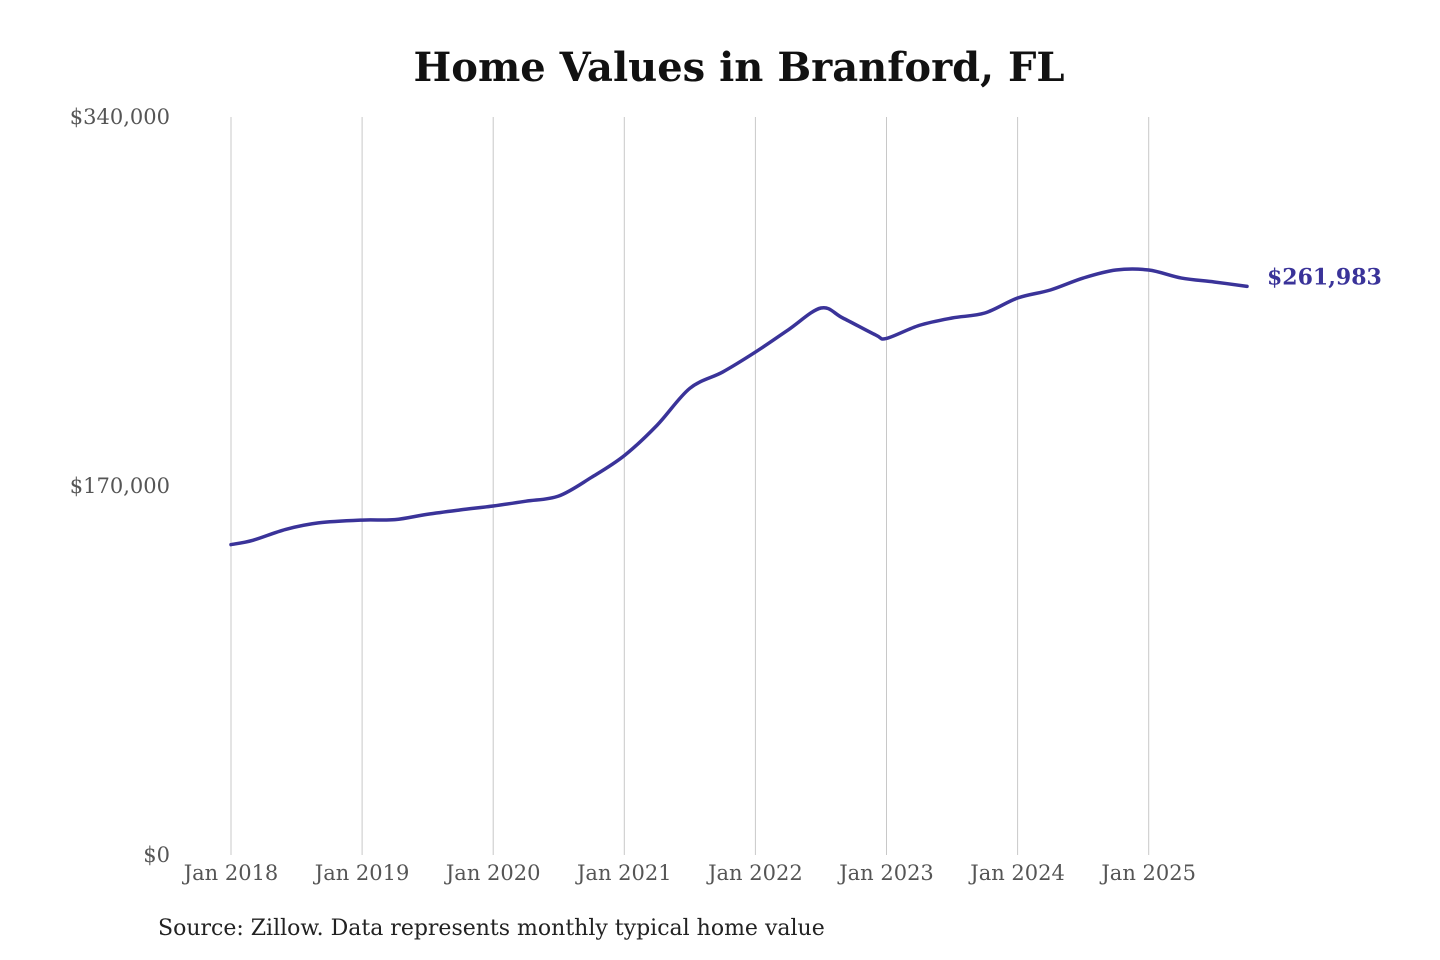 This screenshot has width=1440, height=960. Describe the element at coordinates (1147, 873) in the screenshot. I see `x-tick-label: Jan 2025` at that location.